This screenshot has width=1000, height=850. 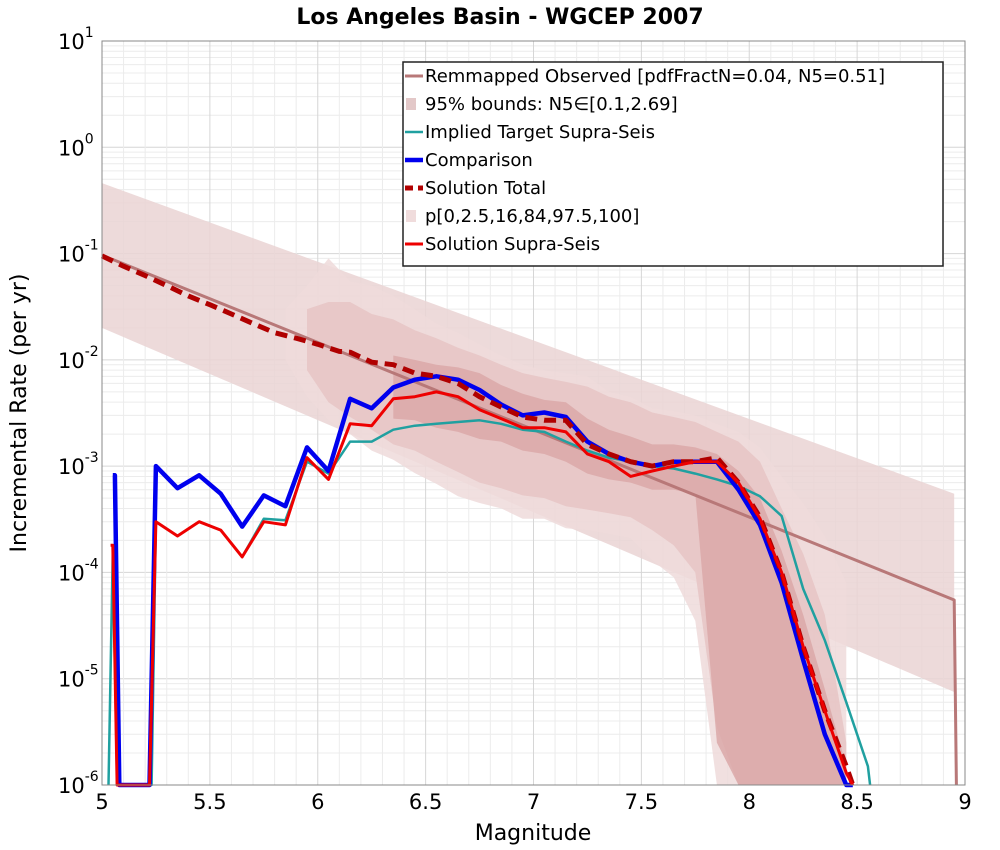 What do you see at coordinates (92, 246) in the screenshot?
I see `y-tick-exponent: -1` at bounding box center [92, 246].